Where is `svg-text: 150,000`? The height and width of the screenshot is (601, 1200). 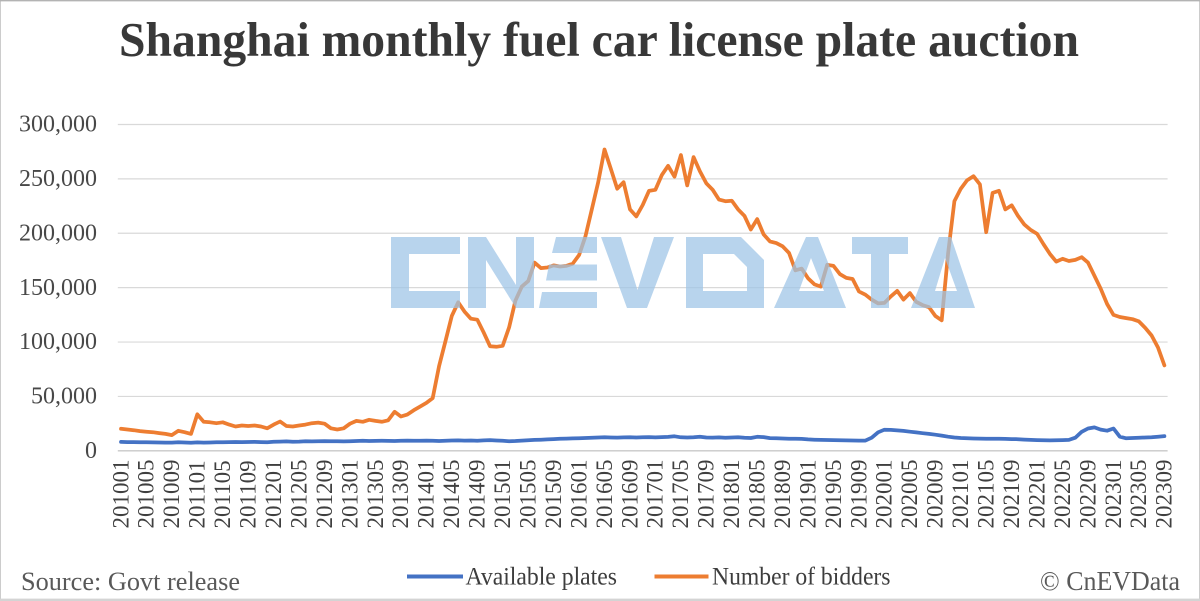
svg-text: 150,000 is located at coordinates (58, 288).